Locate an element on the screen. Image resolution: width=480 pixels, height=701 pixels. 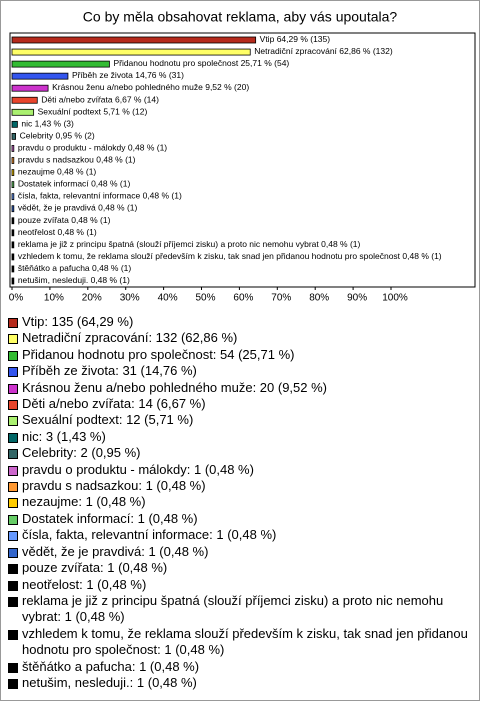
legend-label: Vtip: 135 (64,29 %) is located at coordinates (78, 321).